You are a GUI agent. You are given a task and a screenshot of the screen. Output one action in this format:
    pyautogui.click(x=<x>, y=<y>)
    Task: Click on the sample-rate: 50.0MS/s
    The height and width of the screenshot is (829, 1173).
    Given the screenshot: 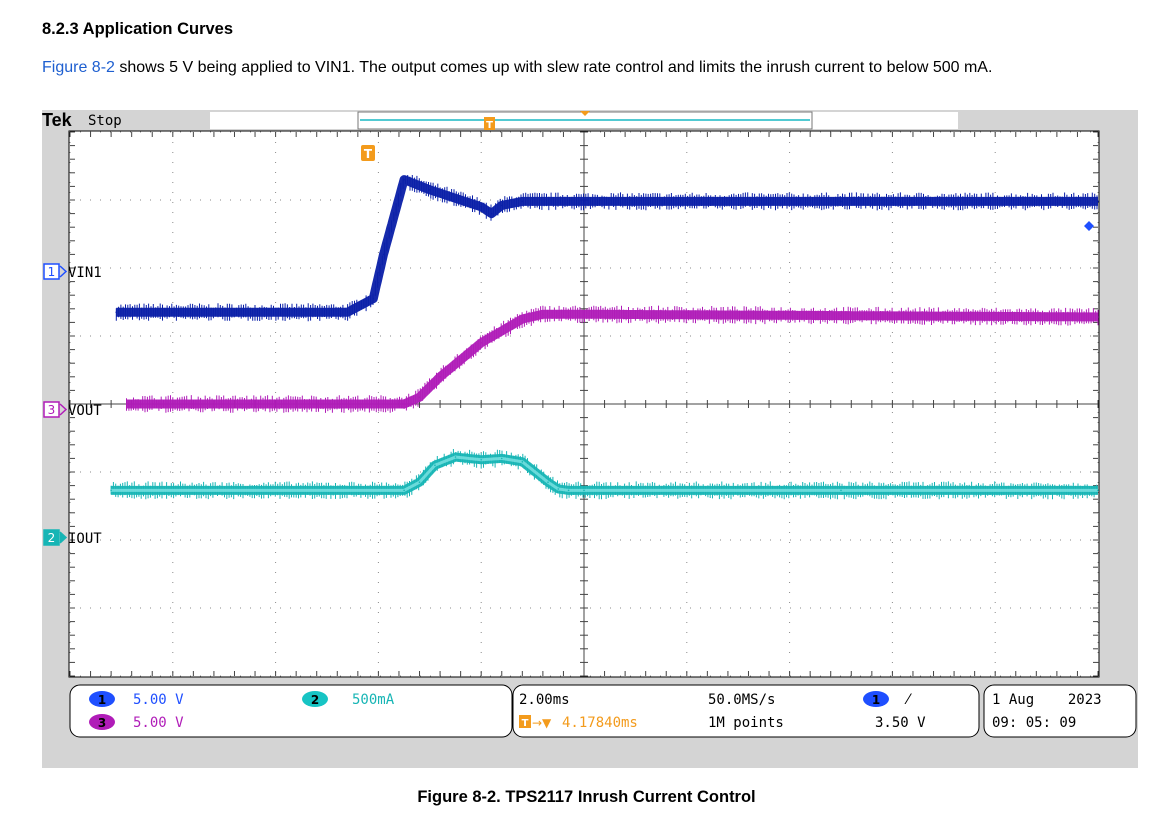 What is the action you would take?
    pyautogui.click(x=741, y=700)
    